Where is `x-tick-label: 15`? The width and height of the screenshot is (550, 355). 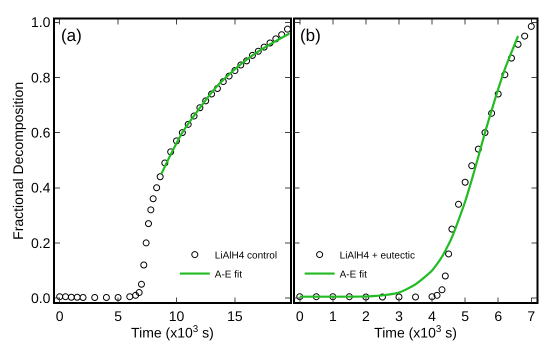 x-tick-label: 15 is located at coordinates (235, 316).